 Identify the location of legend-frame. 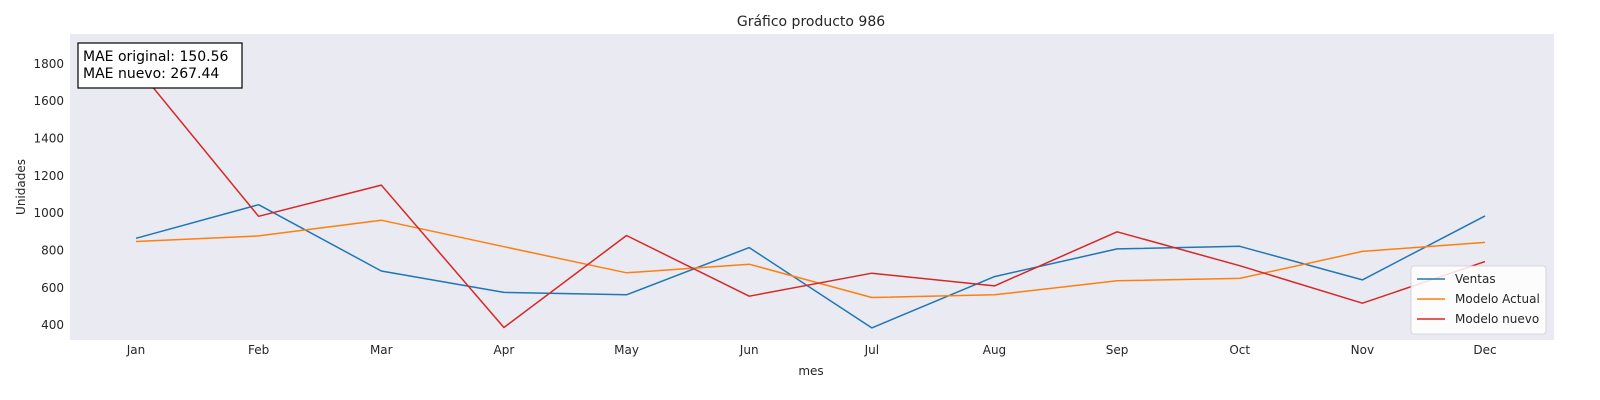
(1478, 300).